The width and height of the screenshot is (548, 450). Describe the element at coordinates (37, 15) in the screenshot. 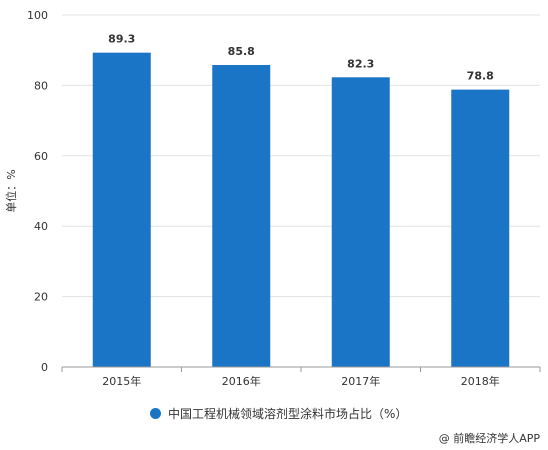

I see `y-tick-label: 100` at that location.